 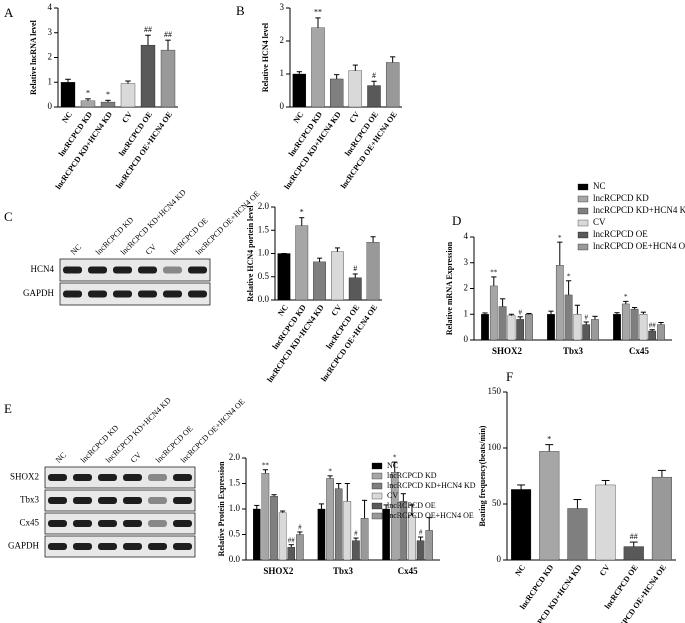 What do you see at coordinates (495, 447) in the screenshot?
I see `y-tick-label: 100` at bounding box center [495, 447].